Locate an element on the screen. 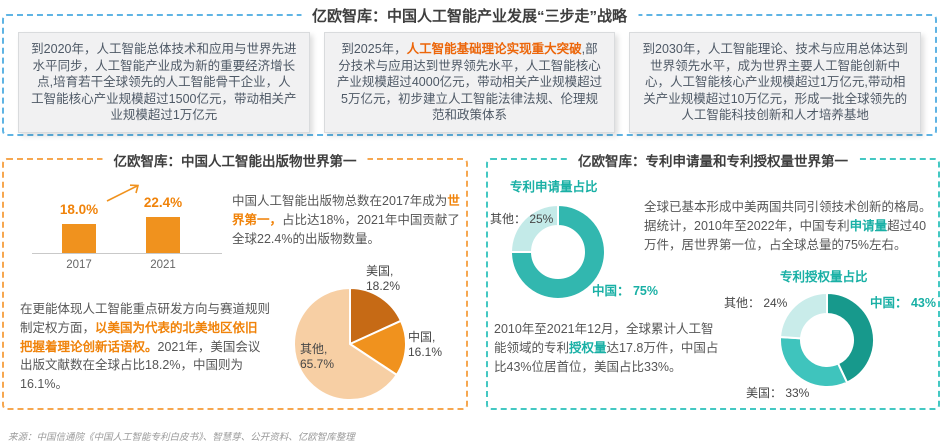 The height and width of the screenshot is (447, 945). patent-grants-chart-title: 专利授权量占比 is located at coordinates (824, 277).